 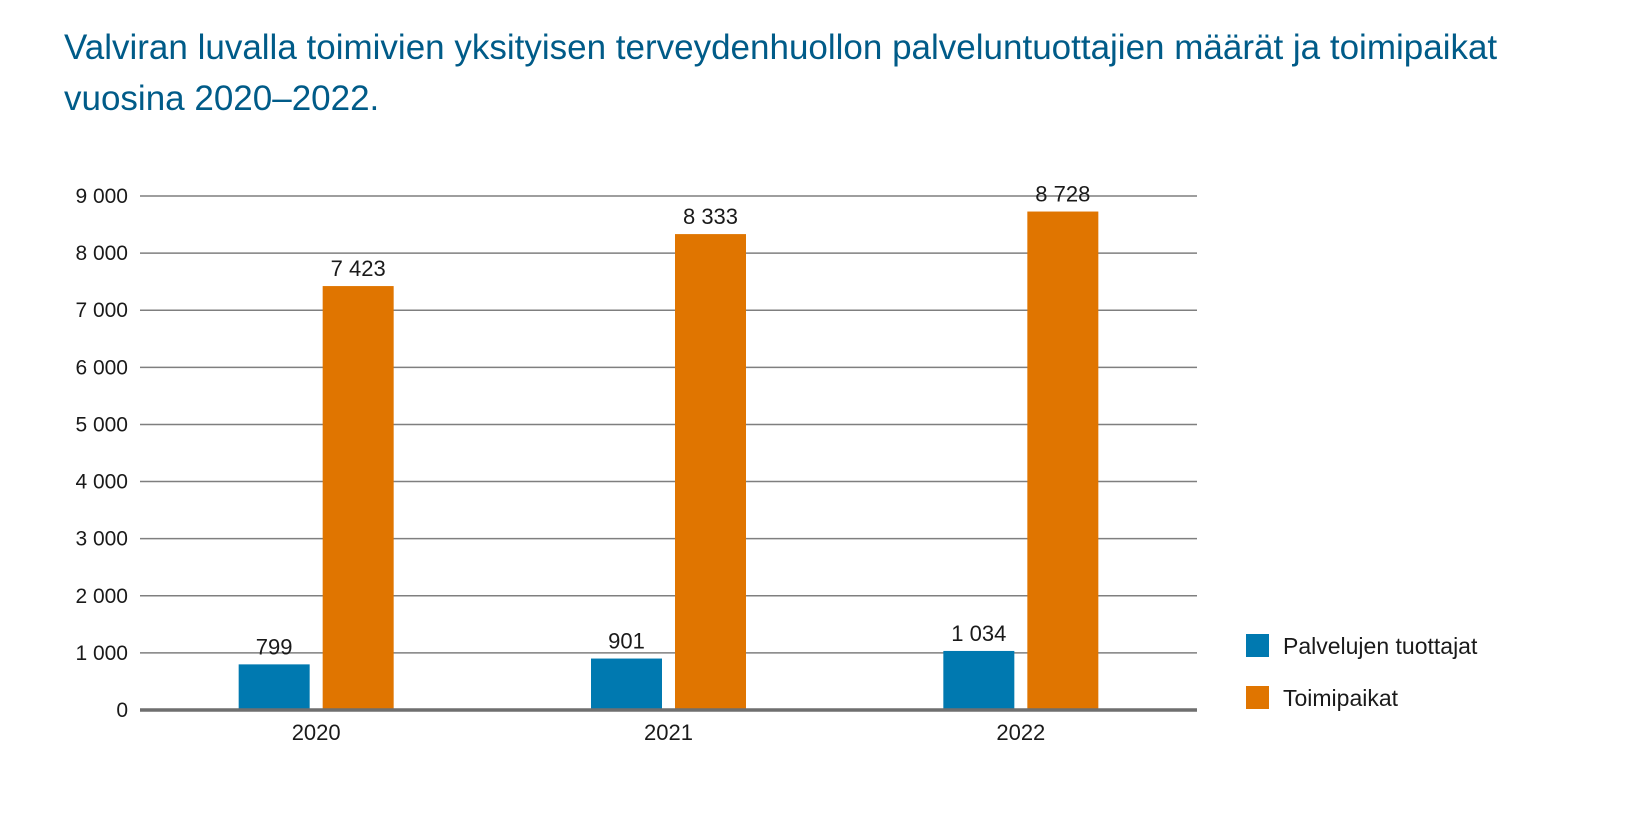 I want to click on data-label: 799, so click(x=274, y=646).